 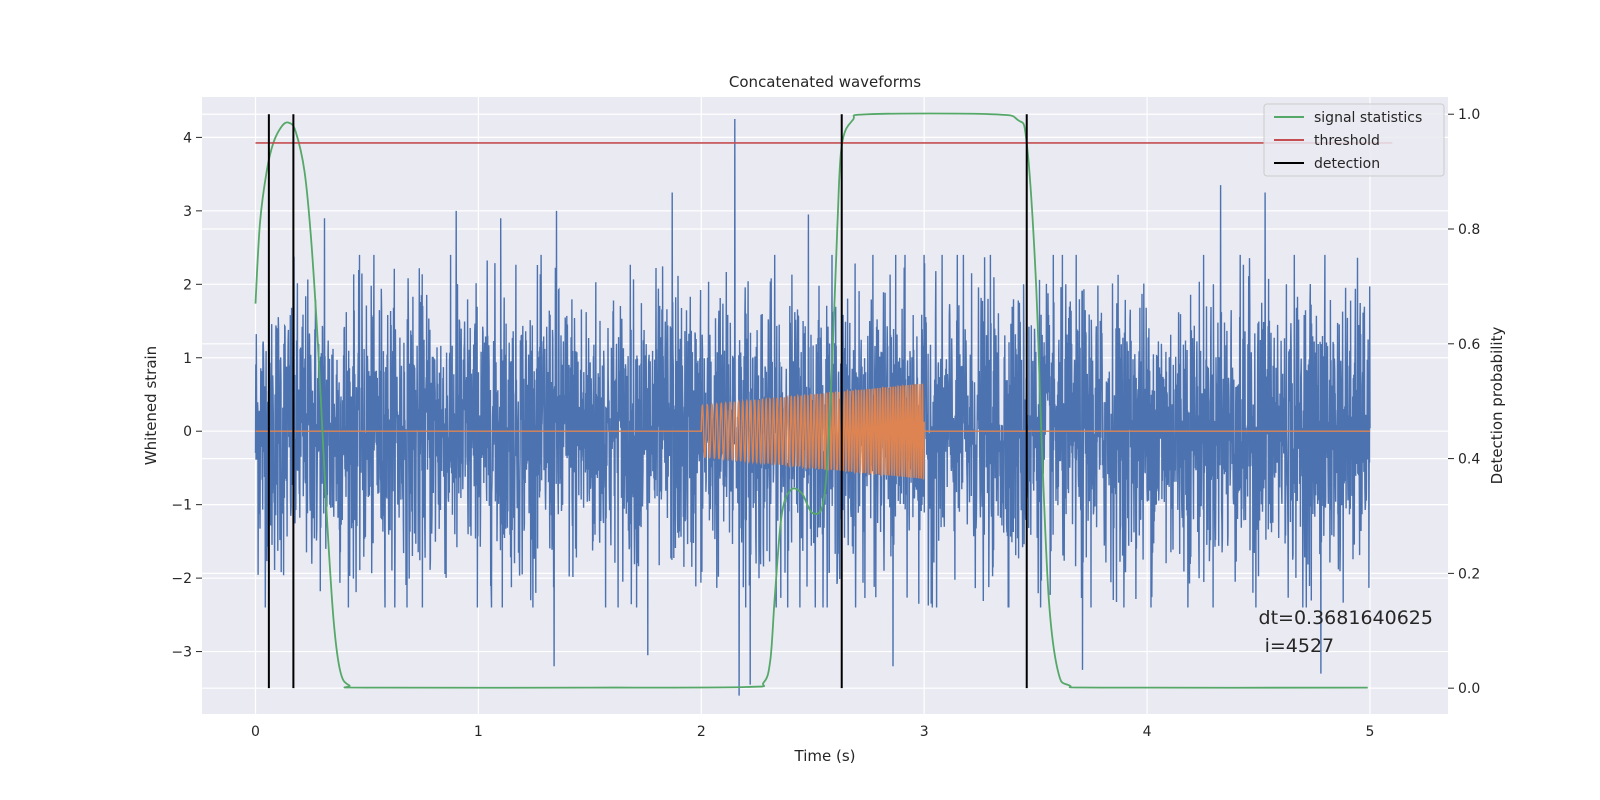 I want to click on y-axis-label: Whitened strain, so click(x=151, y=405).